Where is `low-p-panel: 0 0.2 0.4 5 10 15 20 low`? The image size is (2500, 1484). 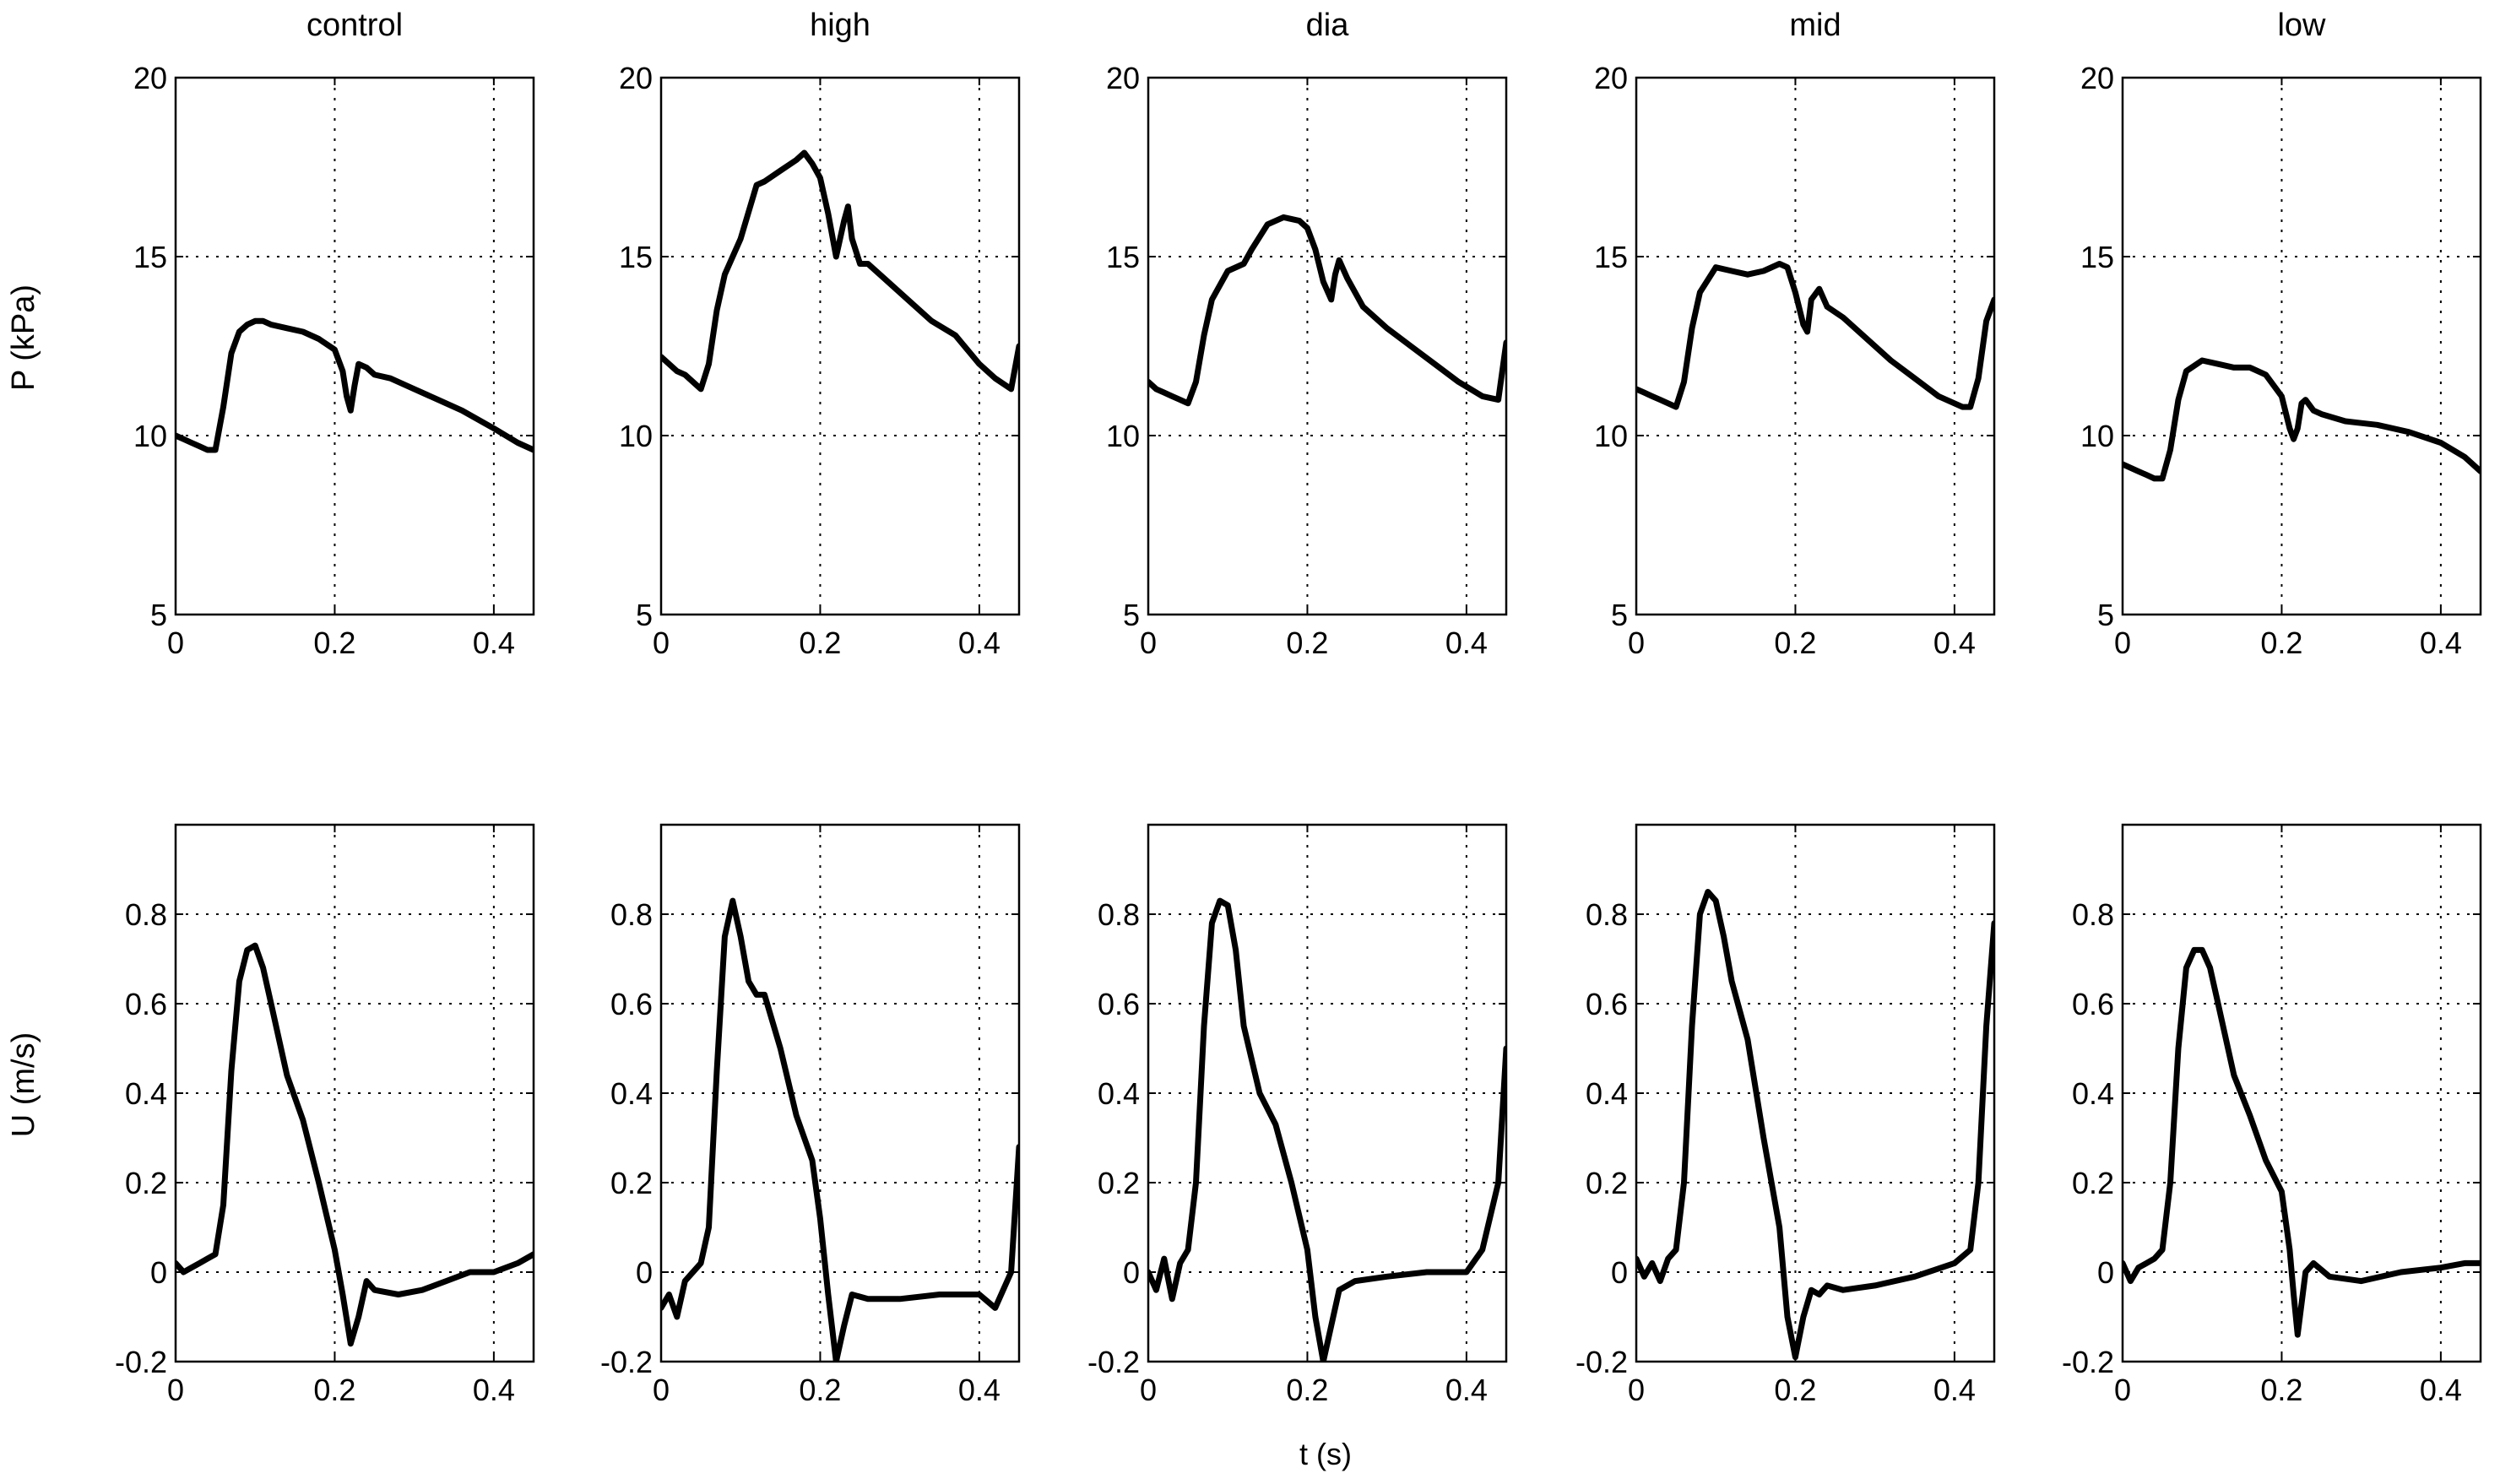
low-p-panel: 0 0.2 0.4 5 10 15 20 low is located at coordinates (2281, 334).